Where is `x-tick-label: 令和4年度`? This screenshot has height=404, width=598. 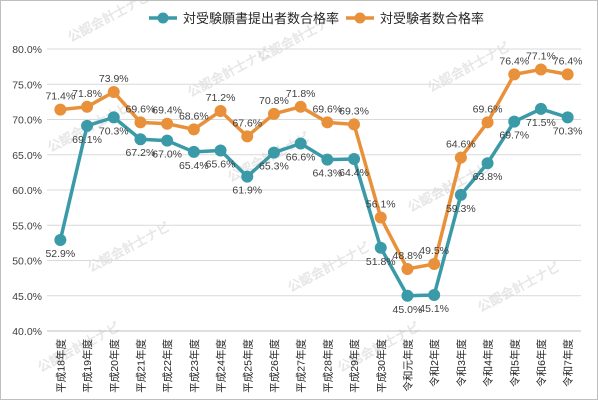 x-tick-label: 令和4年度 is located at coordinates (488, 363).